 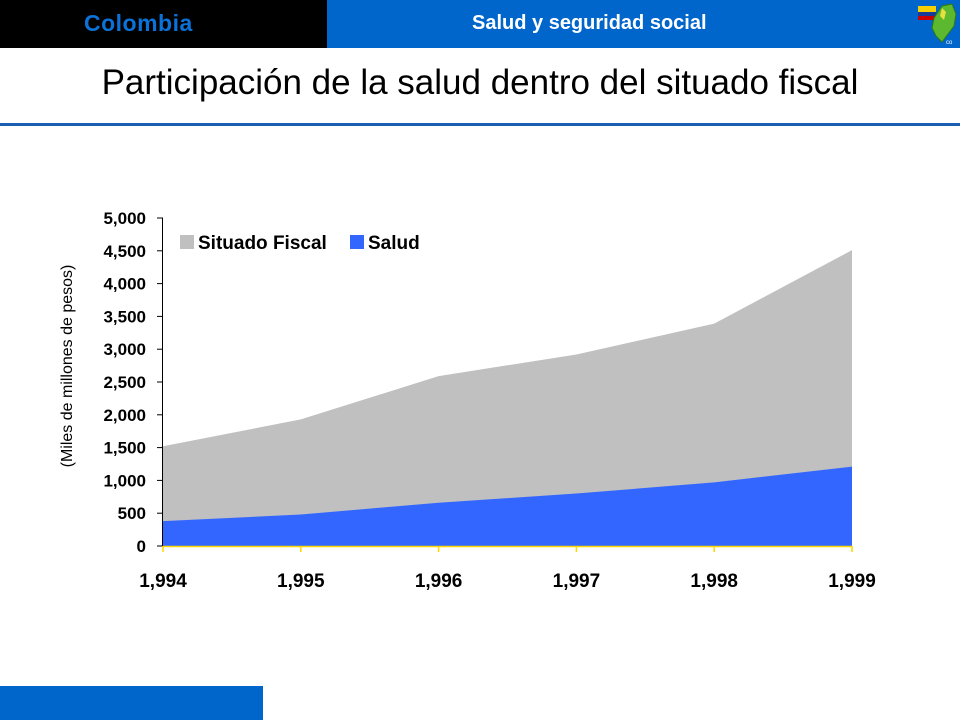 I want to click on y-axis-label: (Miles de millones de pesos), so click(x=67, y=366).